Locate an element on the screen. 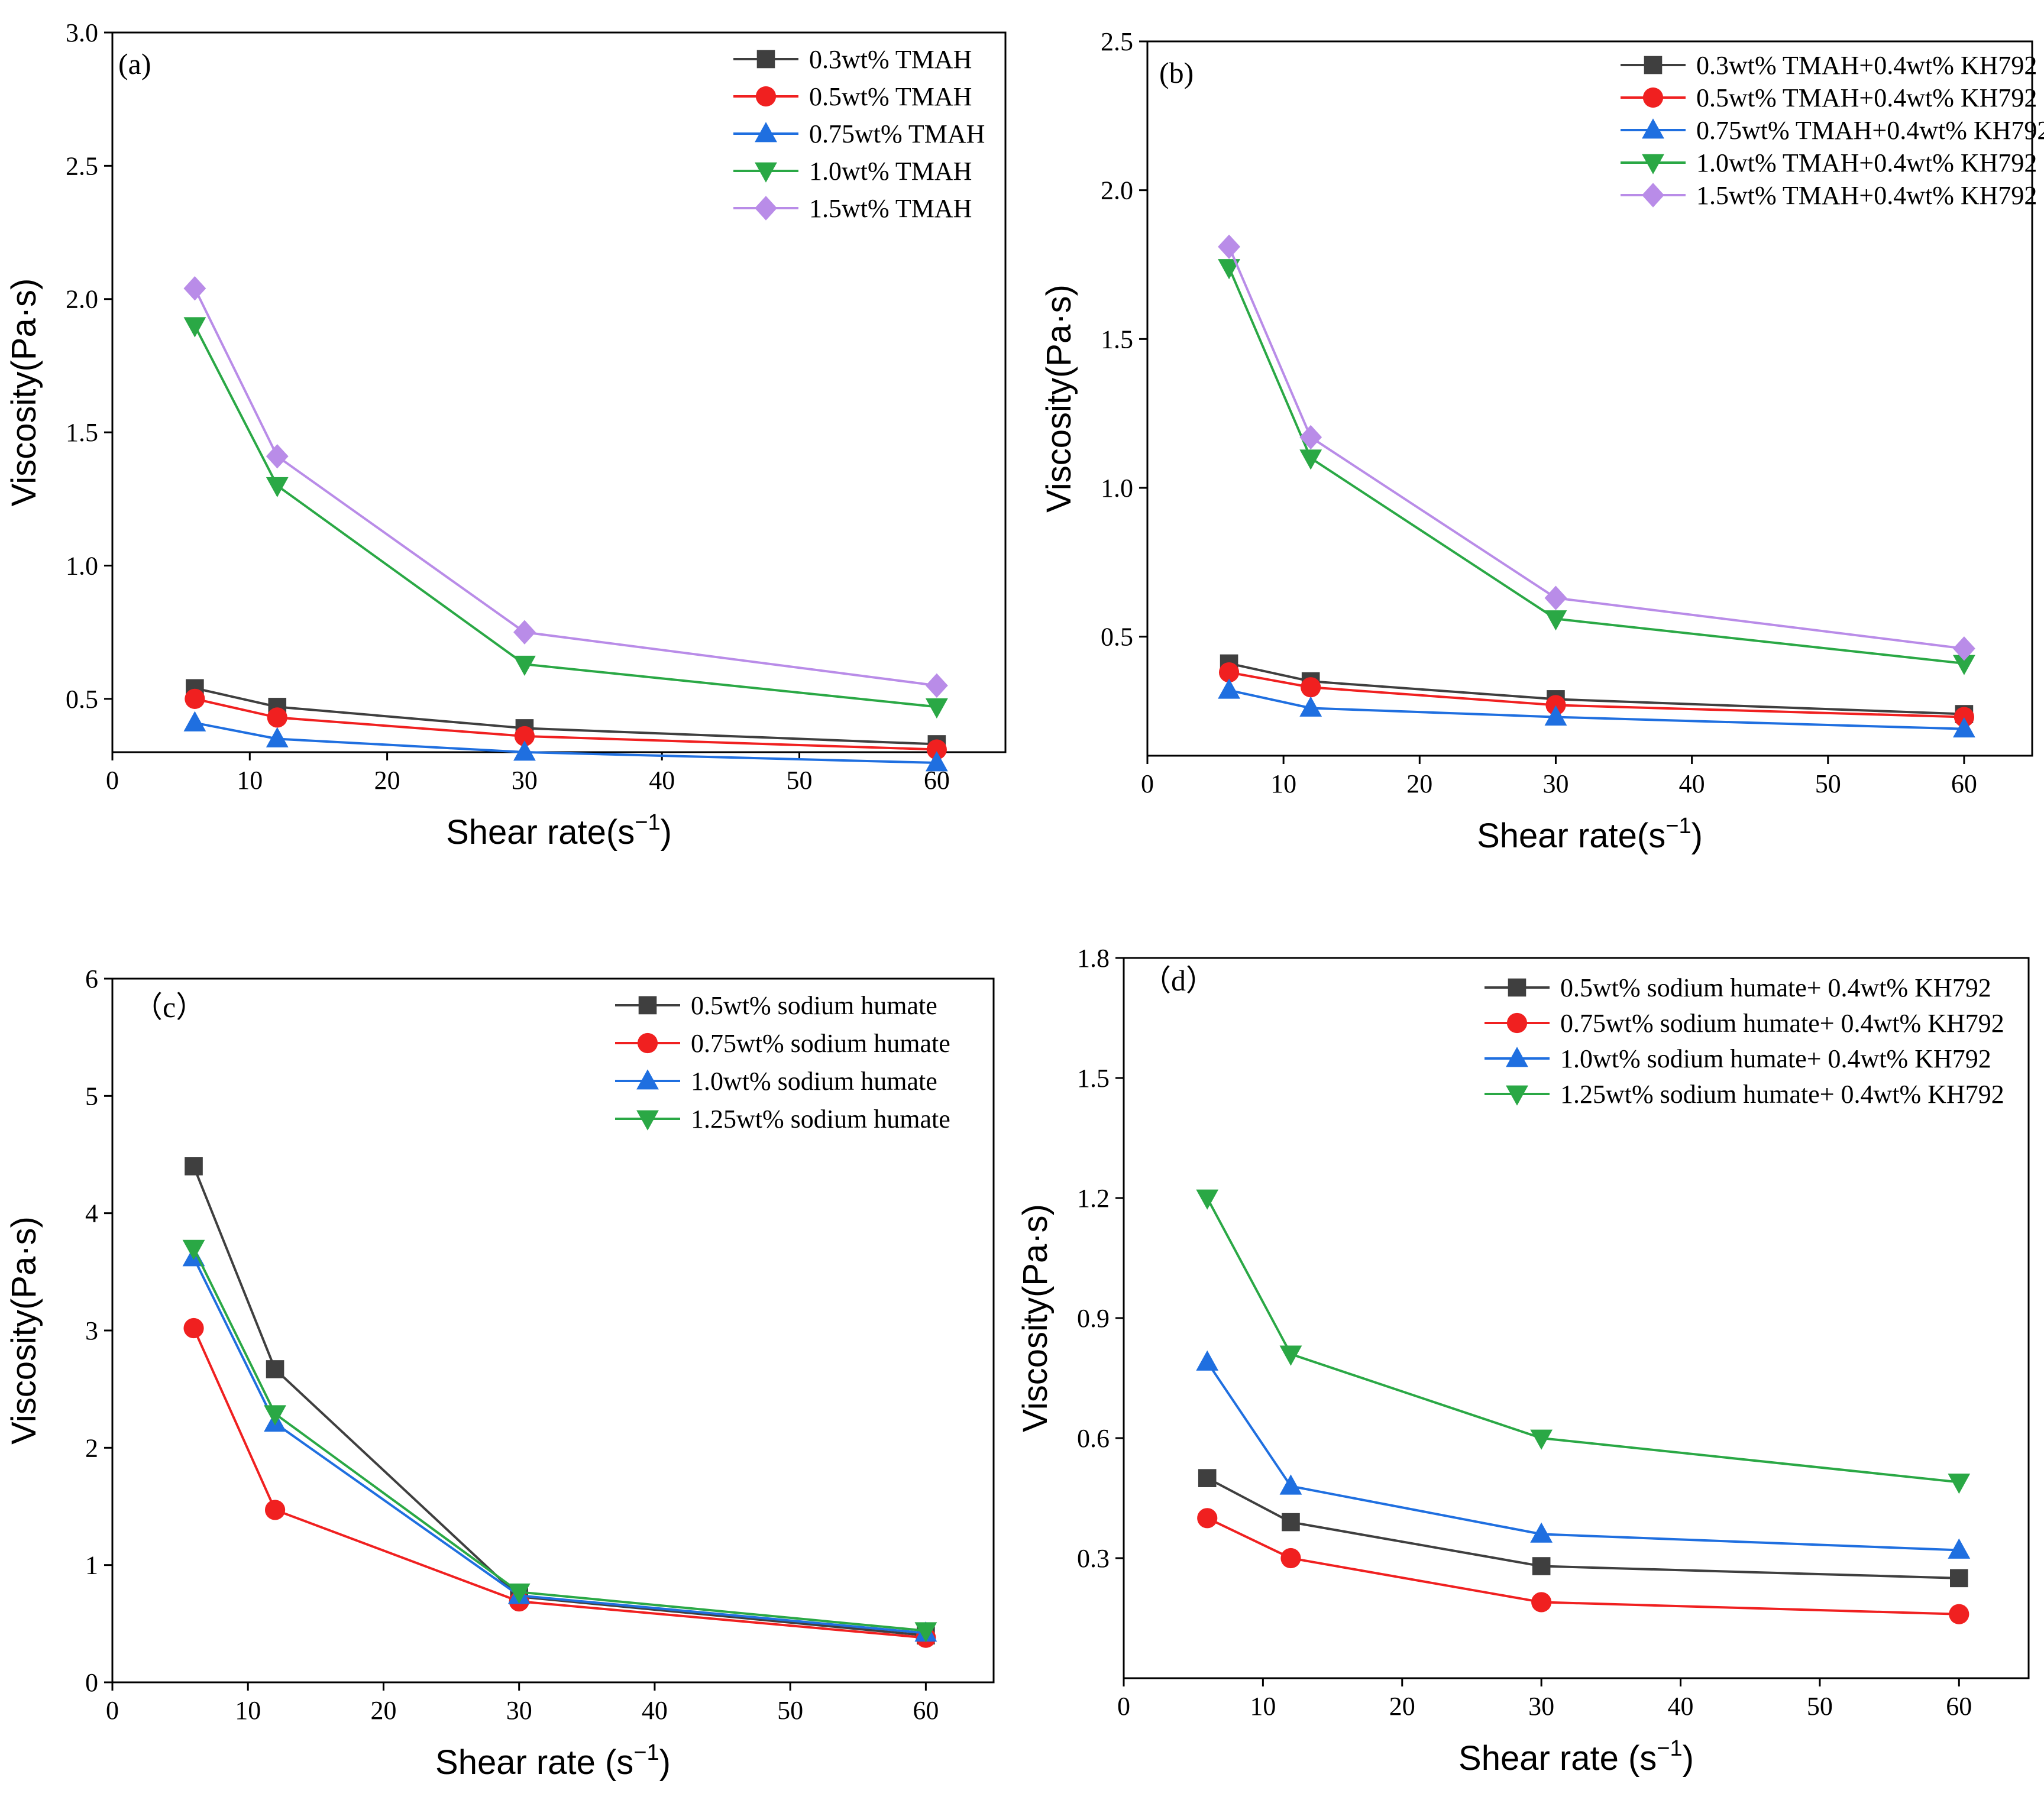  legend-label: 1.0wt% sodium humate+ 0.4wt% KH792 is located at coordinates (1775, 1058).